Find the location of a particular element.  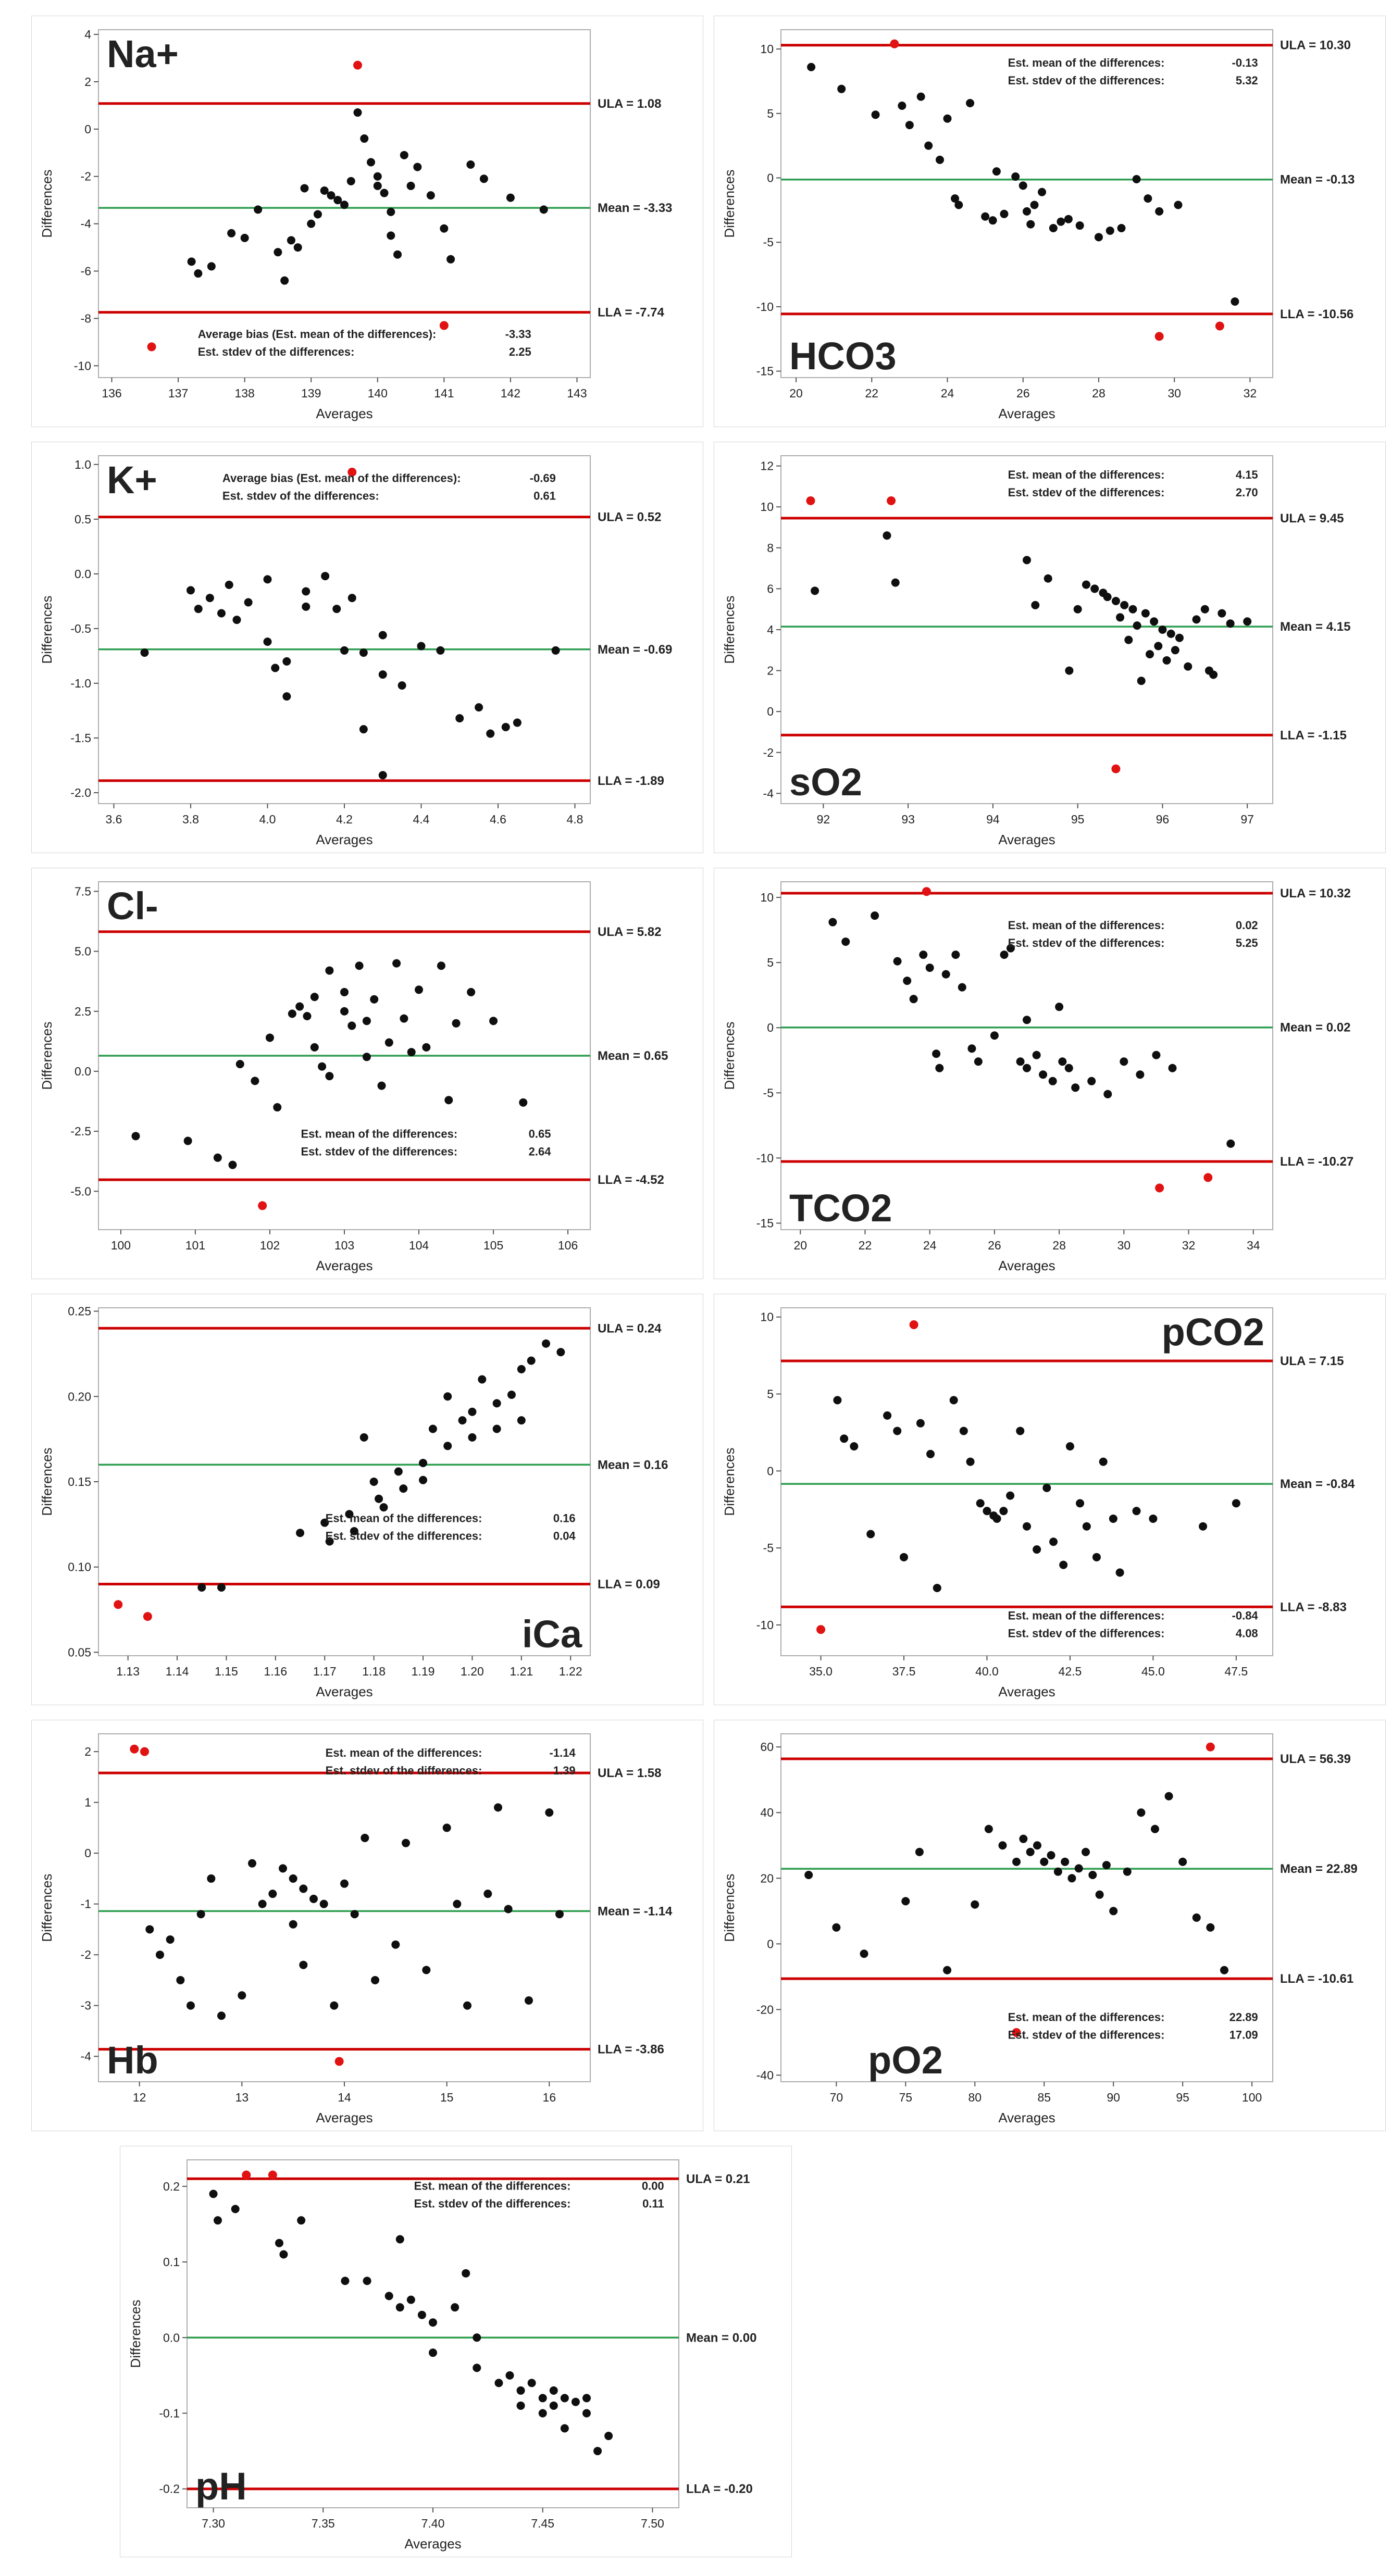

x-tick-label: 138 is located at coordinates (244, 393).